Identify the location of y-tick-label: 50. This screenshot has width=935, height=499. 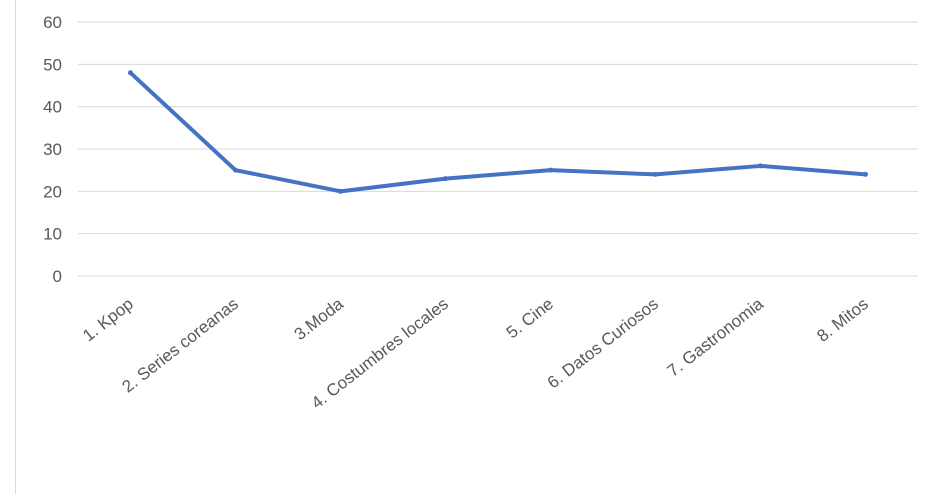
(52, 64).